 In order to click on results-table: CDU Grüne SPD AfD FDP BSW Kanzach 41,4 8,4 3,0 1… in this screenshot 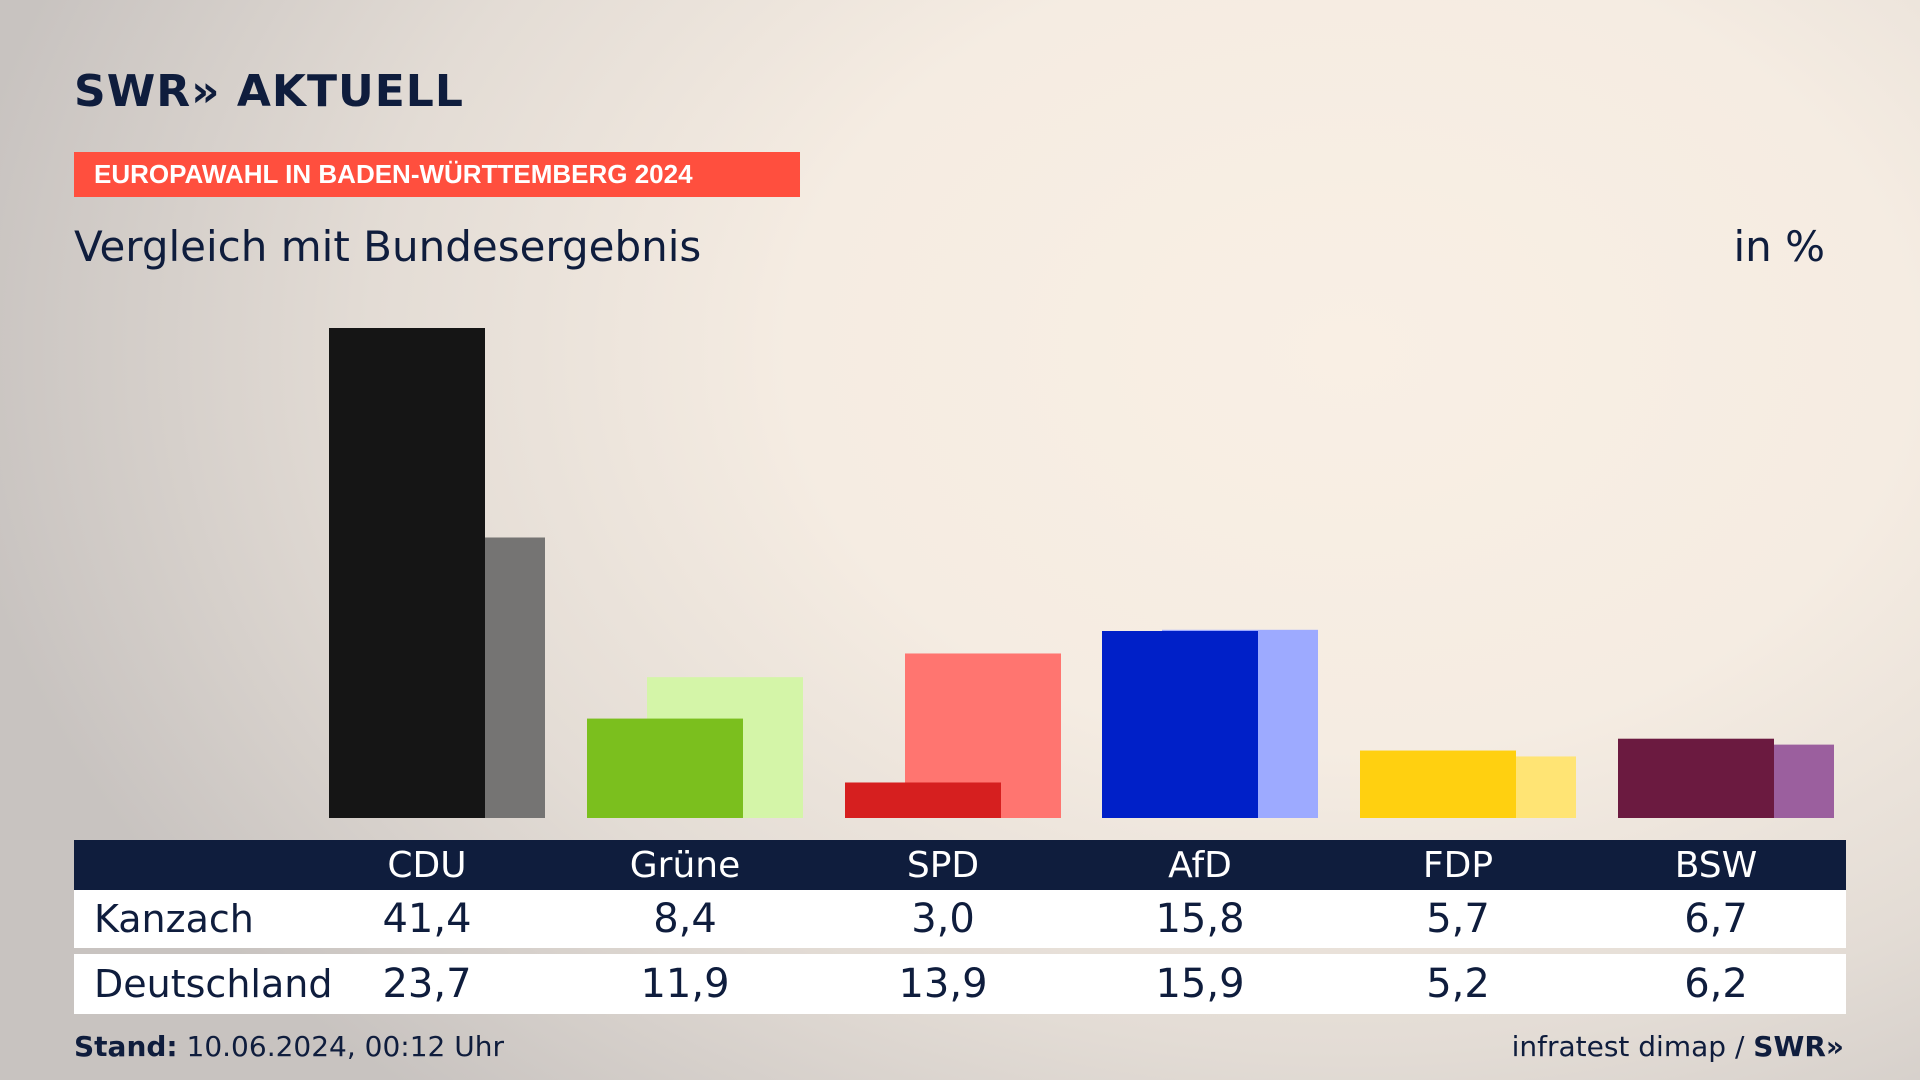, I will do `click(960, 927)`.